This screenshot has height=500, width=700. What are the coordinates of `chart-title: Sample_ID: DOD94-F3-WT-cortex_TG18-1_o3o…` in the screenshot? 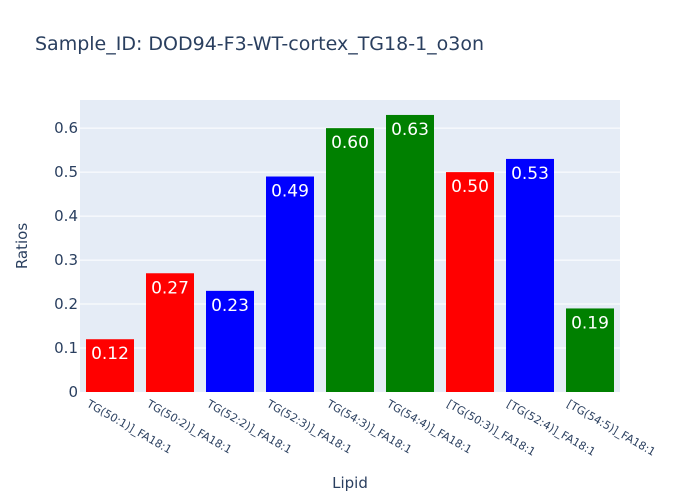 It's located at (259, 44).